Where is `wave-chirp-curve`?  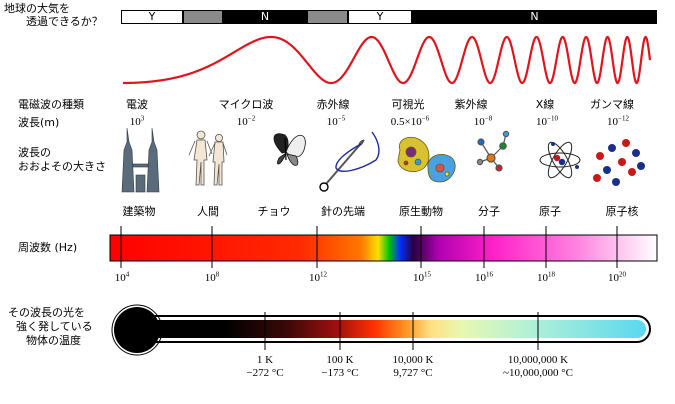
wave-chirp-curve is located at coordinates (387, 60).